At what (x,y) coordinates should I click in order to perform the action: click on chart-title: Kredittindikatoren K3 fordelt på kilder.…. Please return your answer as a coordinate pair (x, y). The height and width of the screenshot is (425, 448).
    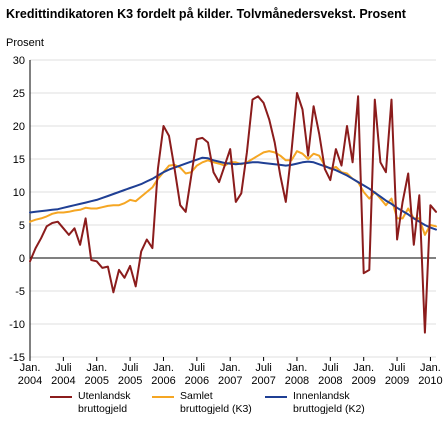
    Looking at the image, I should click on (206, 14).